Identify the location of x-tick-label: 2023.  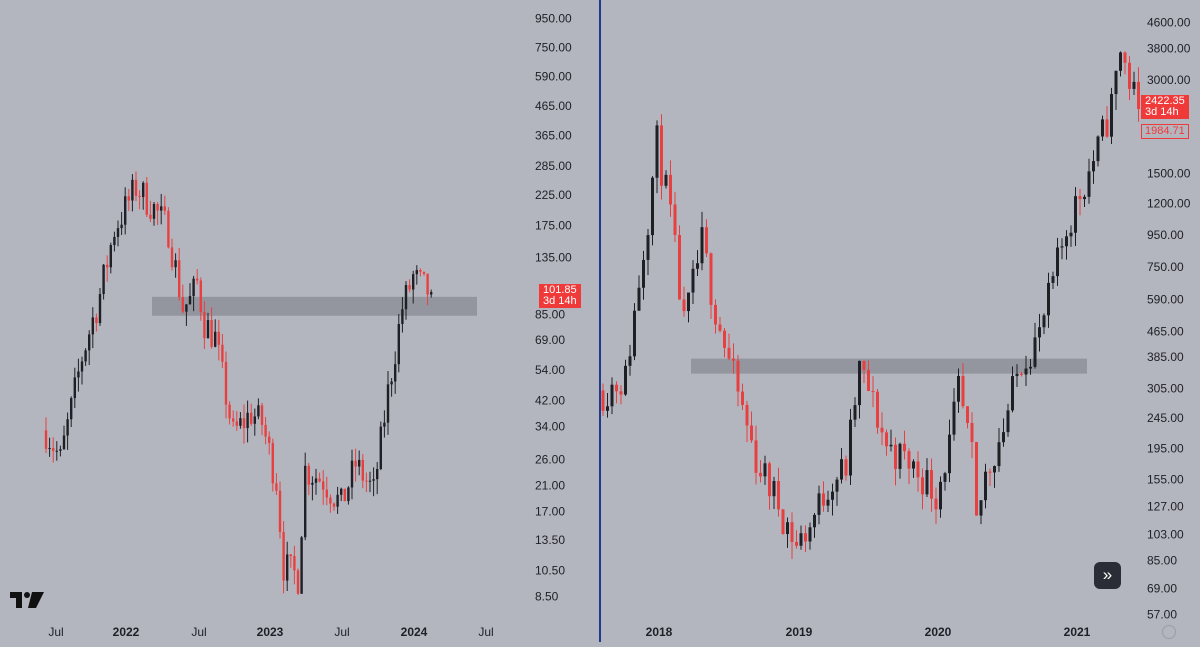
(270, 632).